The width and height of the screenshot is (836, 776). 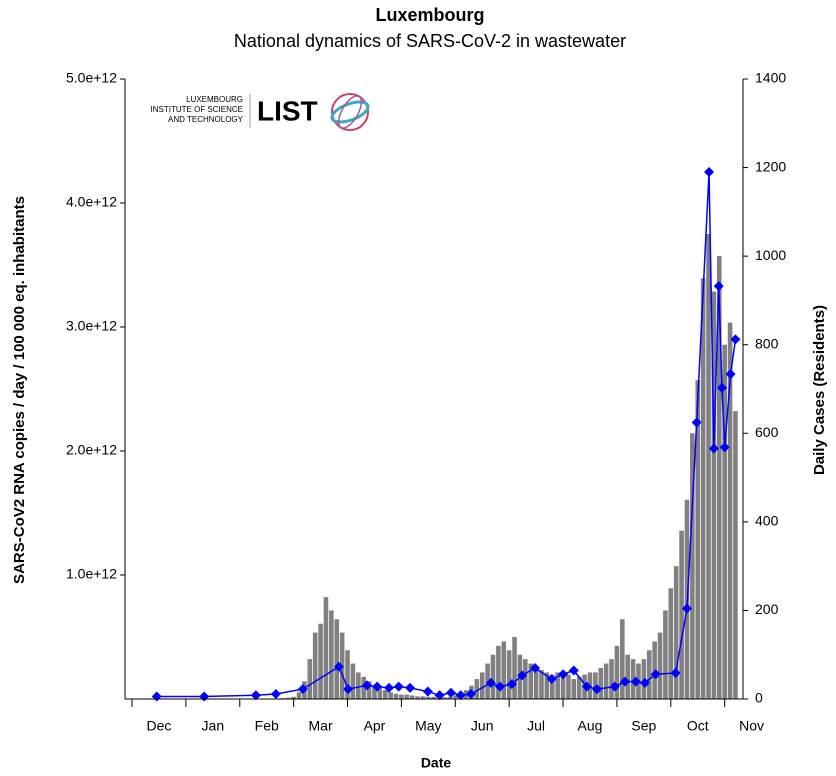 What do you see at coordinates (536, 726) in the screenshot?
I see `x-tick-label: Jul` at bounding box center [536, 726].